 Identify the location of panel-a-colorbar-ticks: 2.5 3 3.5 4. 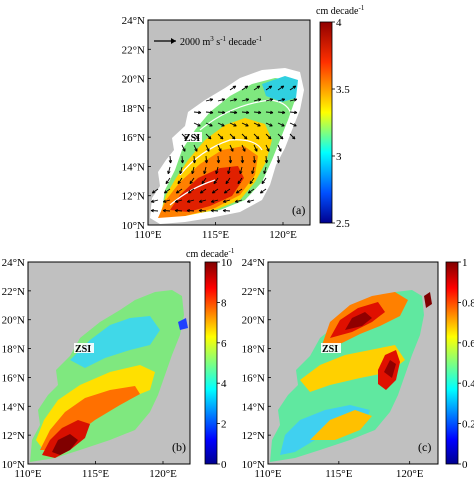
(341, 123).